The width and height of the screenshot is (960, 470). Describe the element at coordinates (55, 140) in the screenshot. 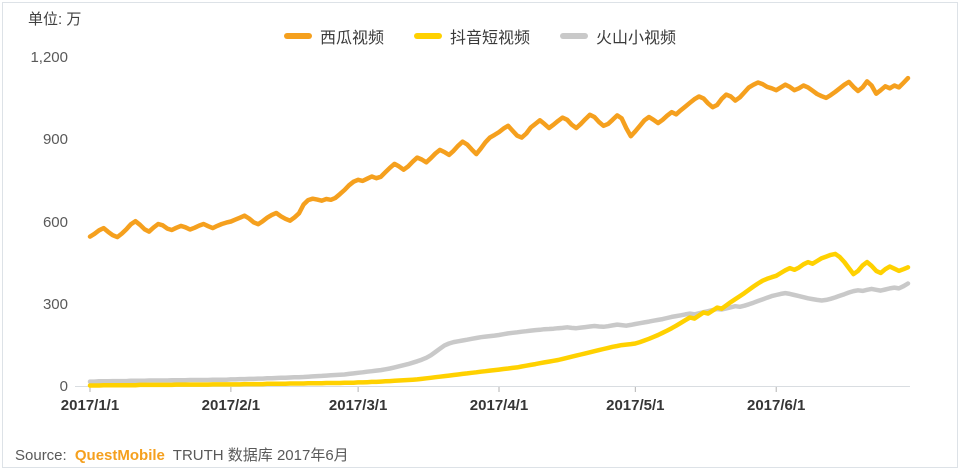

I see `y-tick-label: 900` at that location.